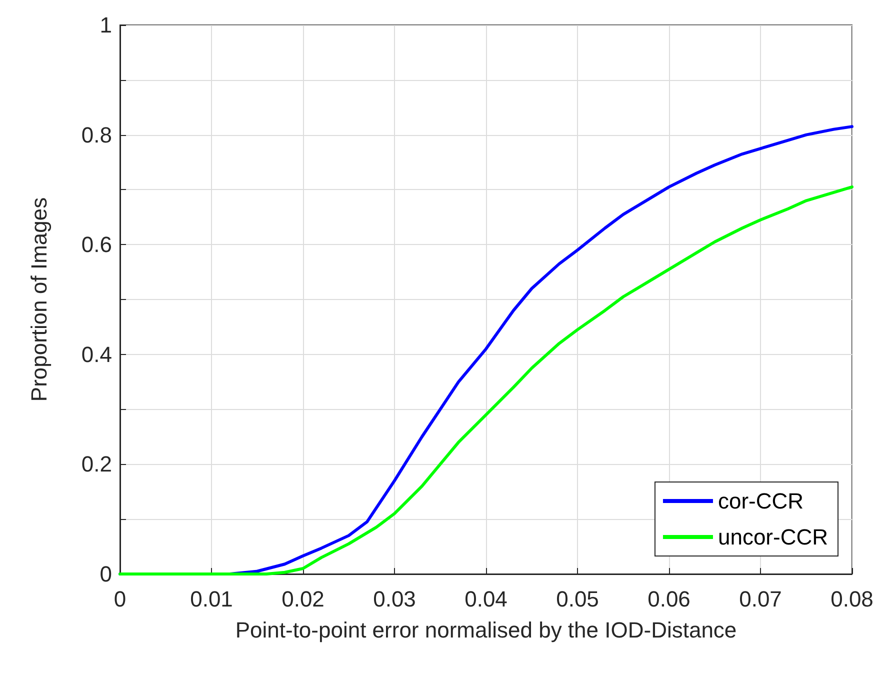 The height and width of the screenshot is (686, 894). Describe the element at coordinates (303, 599) in the screenshot. I see `x-tick-label: 0.02` at that location.